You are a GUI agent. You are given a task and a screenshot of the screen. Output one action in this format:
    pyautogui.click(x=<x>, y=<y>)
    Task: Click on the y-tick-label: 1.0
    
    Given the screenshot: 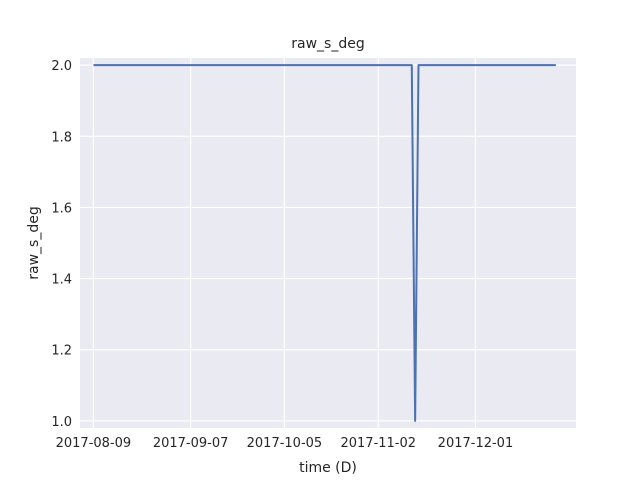 What is the action you would take?
    pyautogui.click(x=61, y=422)
    